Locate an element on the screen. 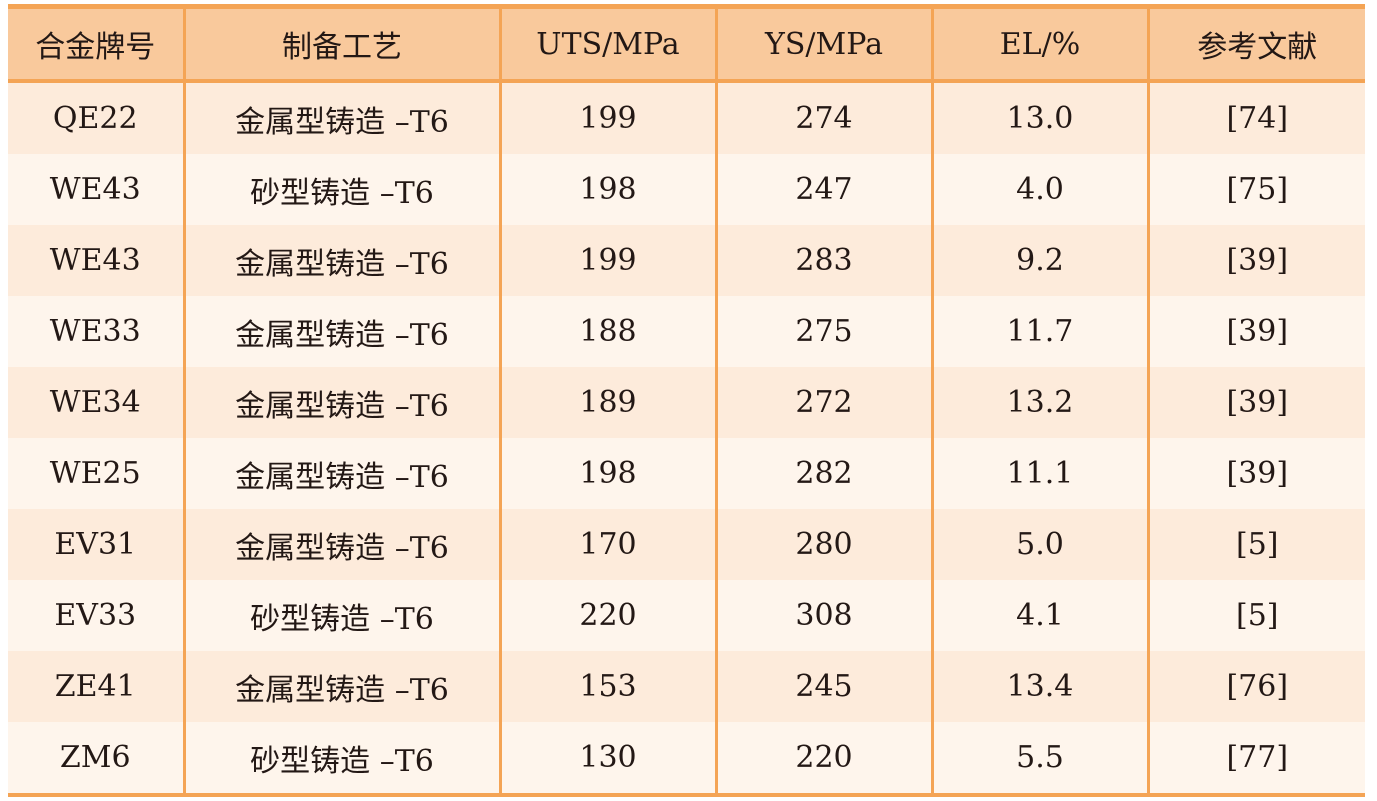  cell-uts: 153 is located at coordinates (607, 686).